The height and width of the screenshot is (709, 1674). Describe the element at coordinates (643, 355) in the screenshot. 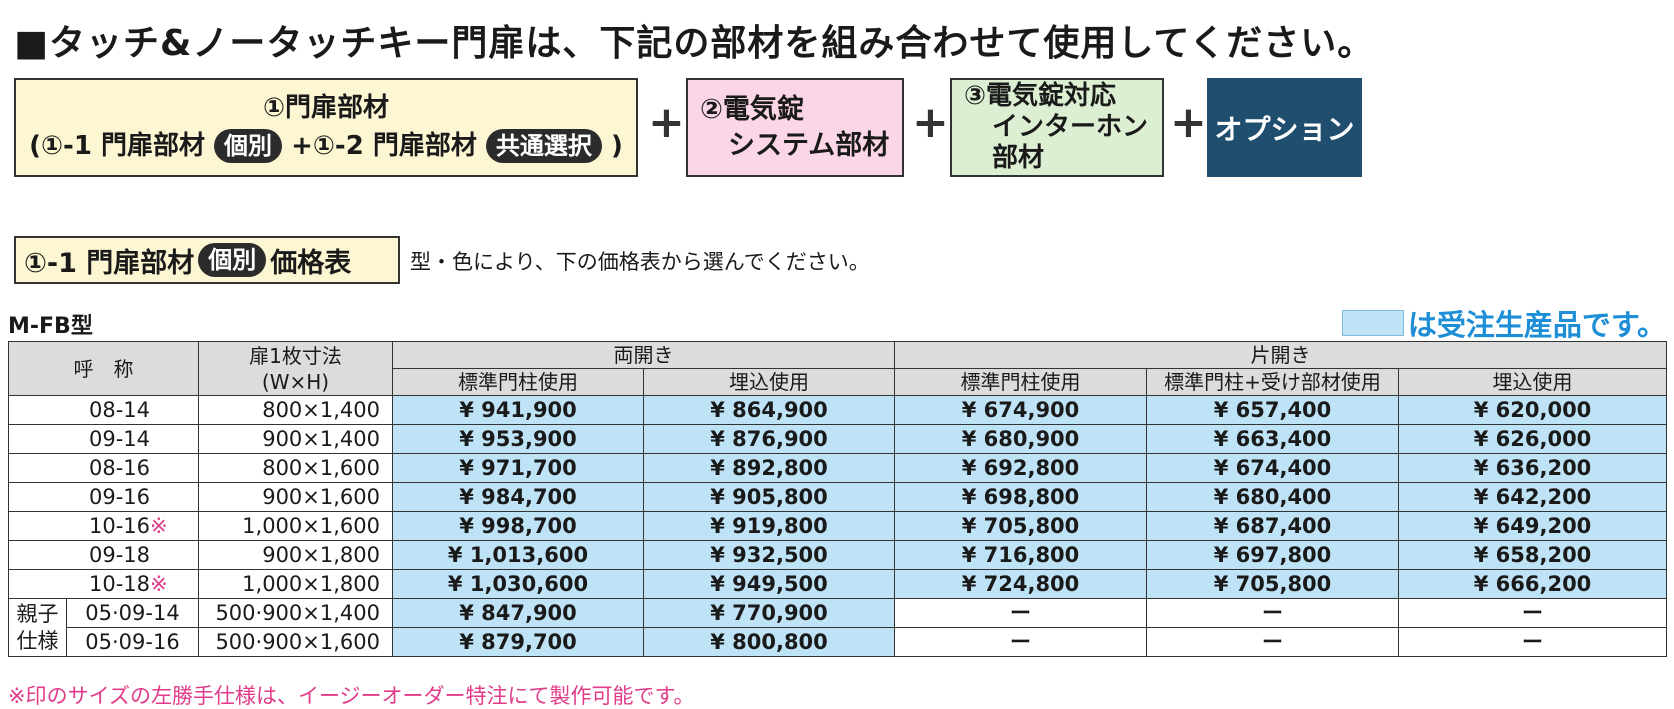

I see `header-double-door: 両開き` at that location.